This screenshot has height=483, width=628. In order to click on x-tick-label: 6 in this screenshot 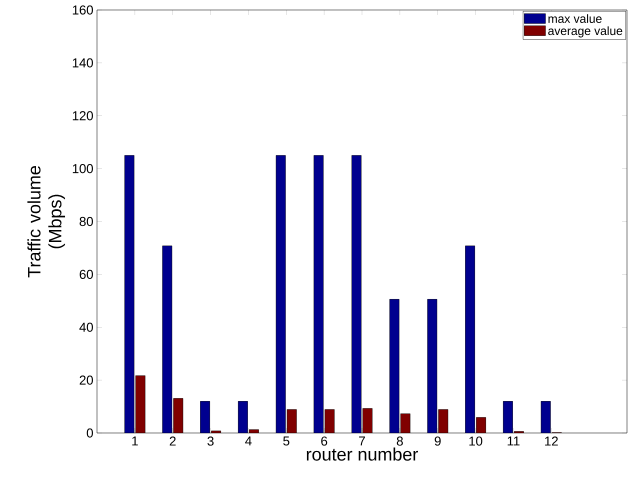, I will do `click(324, 441)`.